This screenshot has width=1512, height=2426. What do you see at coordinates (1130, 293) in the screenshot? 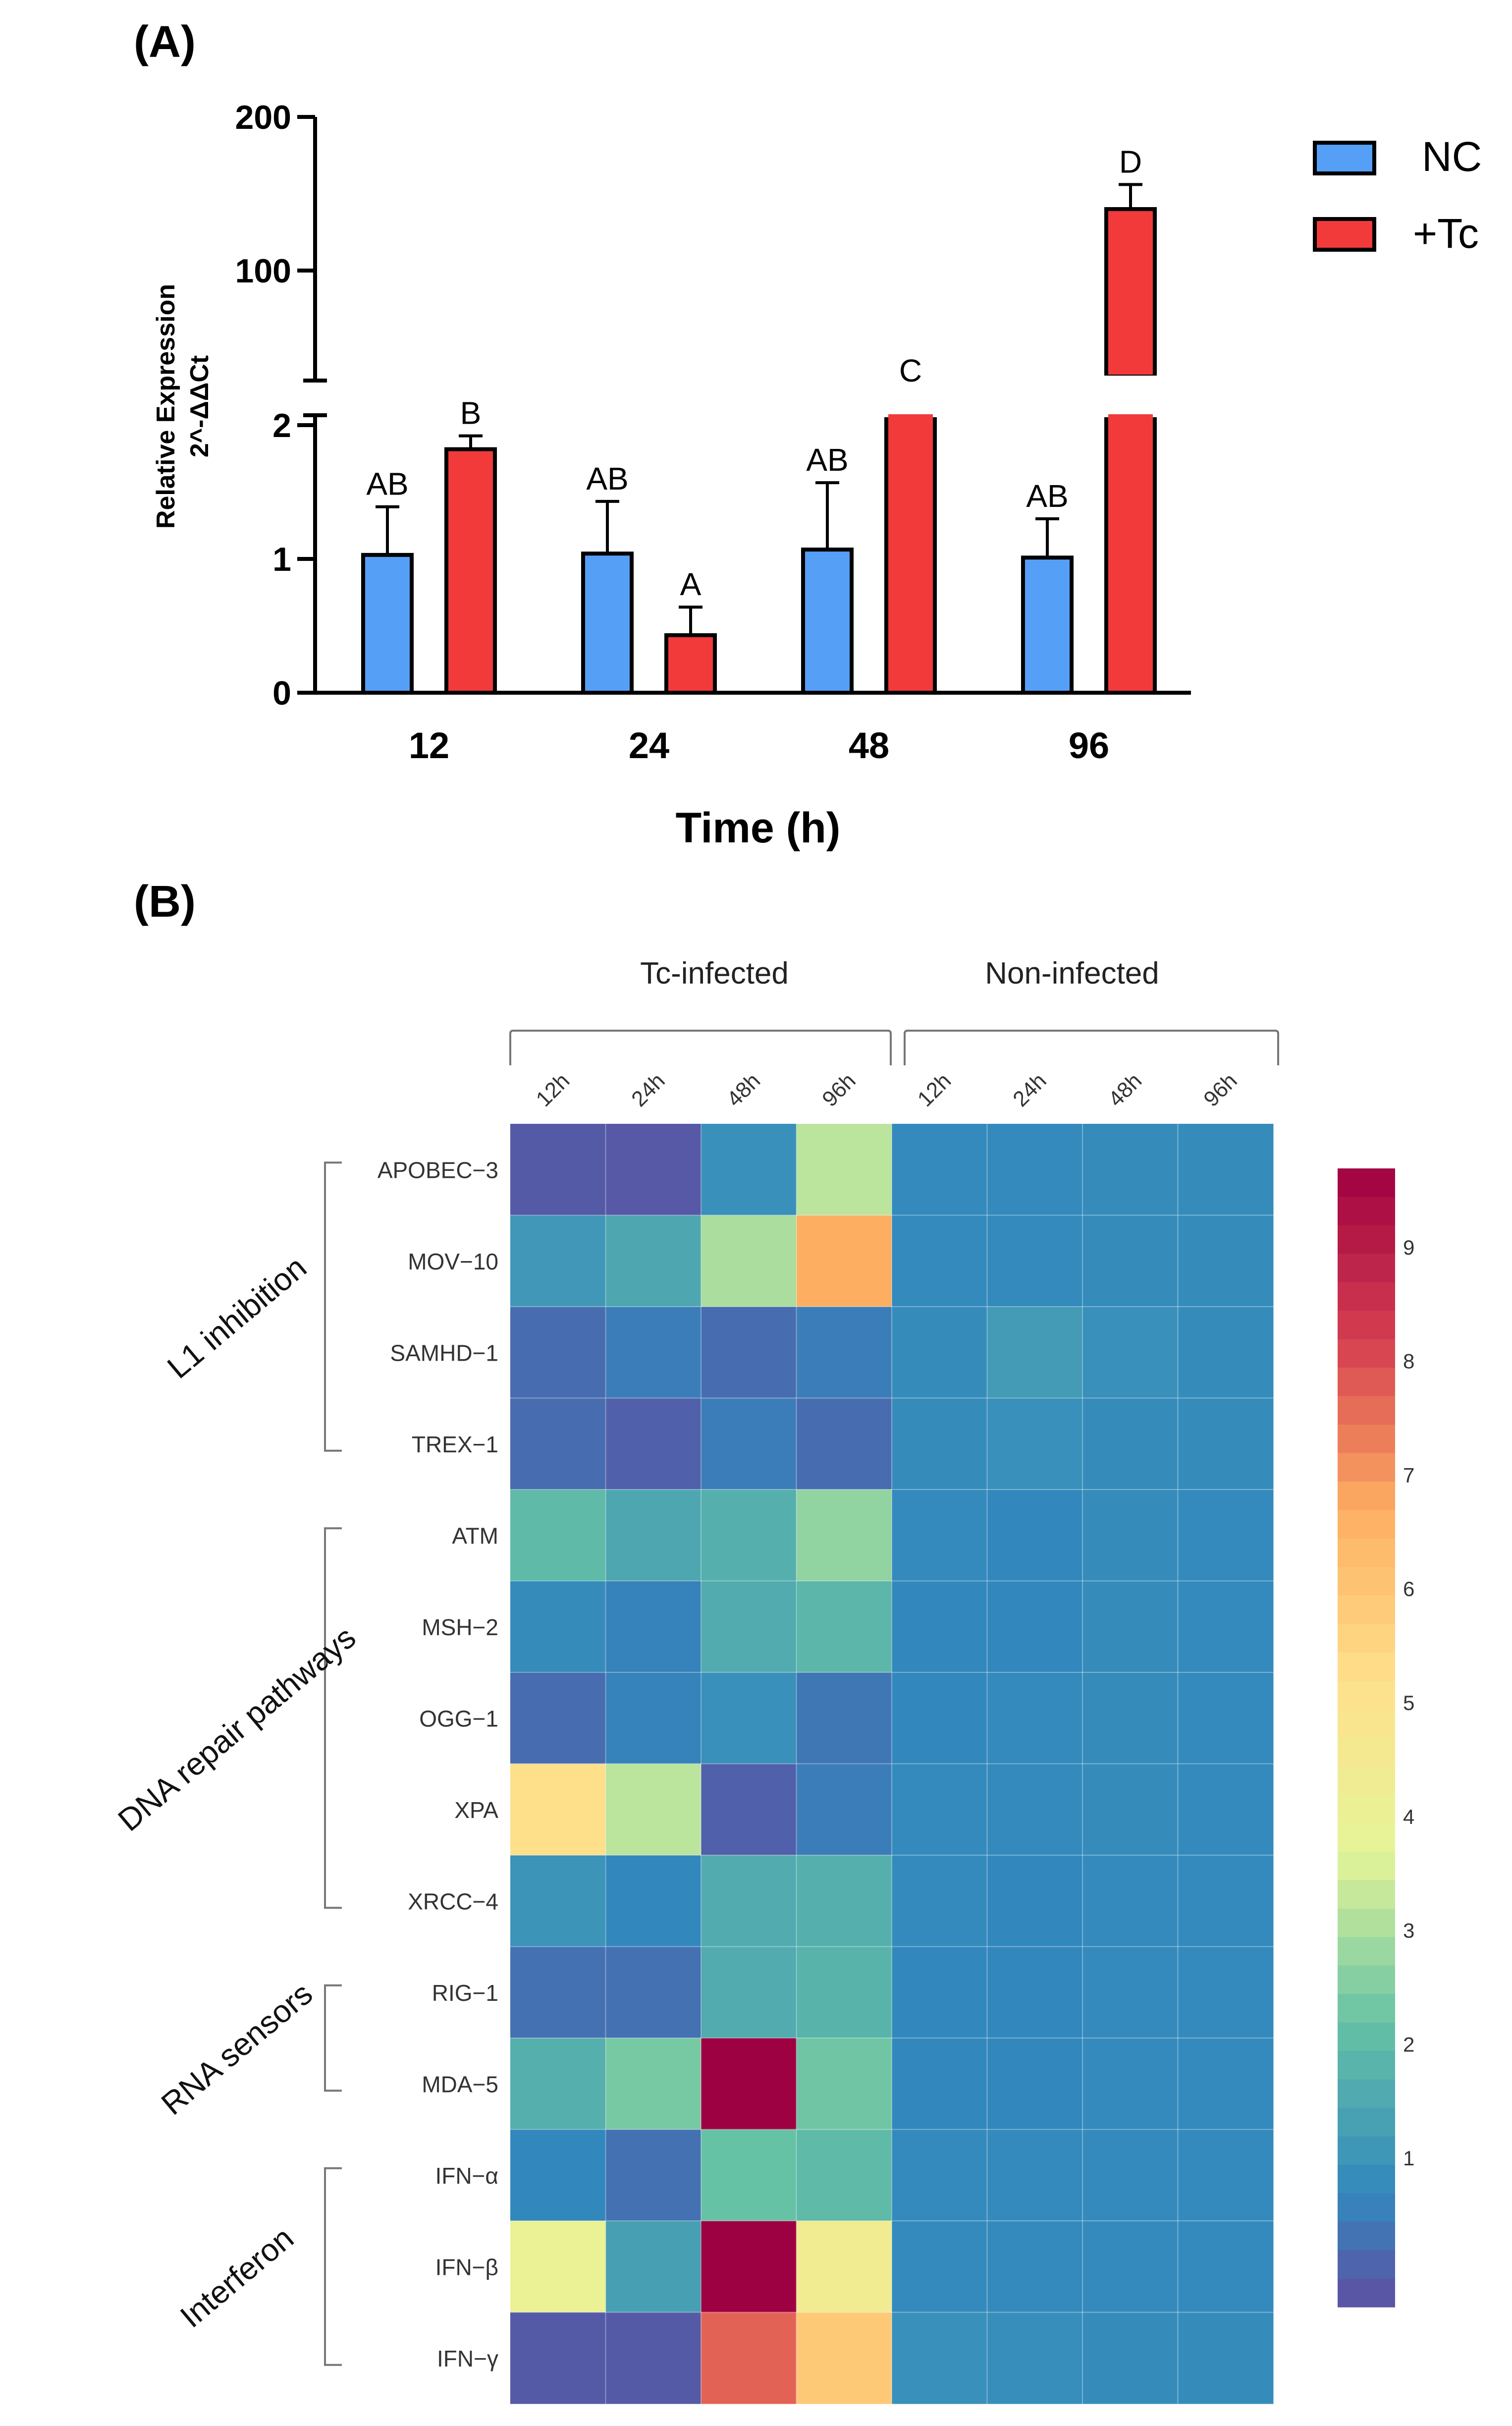
I see `bar-upper-segment` at bounding box center [1130, 293].